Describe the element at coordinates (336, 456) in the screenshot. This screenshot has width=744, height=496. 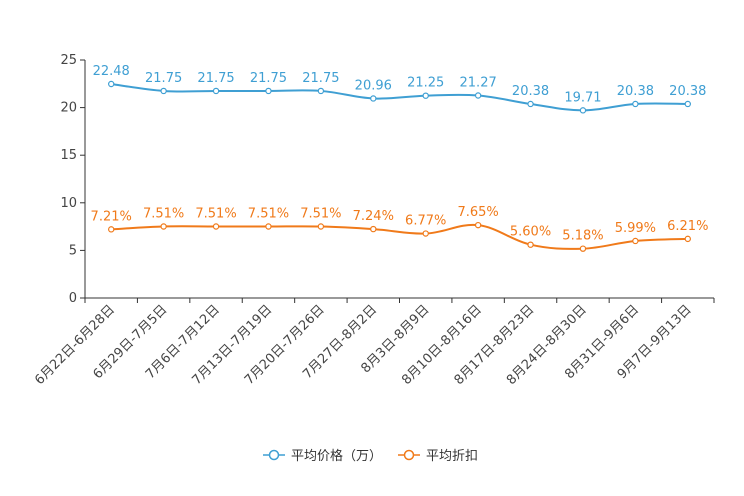
I see `legend-label: 平均价格（万）` at that location.